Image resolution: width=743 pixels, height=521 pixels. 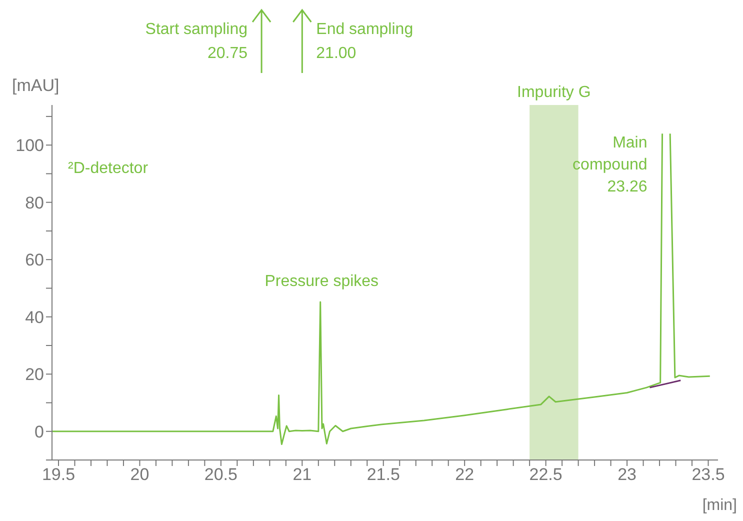 What do you see at coordinates (30, 146) in the screenshot?
I see `y-tick-label: 100` at bounding box center [30, 146].